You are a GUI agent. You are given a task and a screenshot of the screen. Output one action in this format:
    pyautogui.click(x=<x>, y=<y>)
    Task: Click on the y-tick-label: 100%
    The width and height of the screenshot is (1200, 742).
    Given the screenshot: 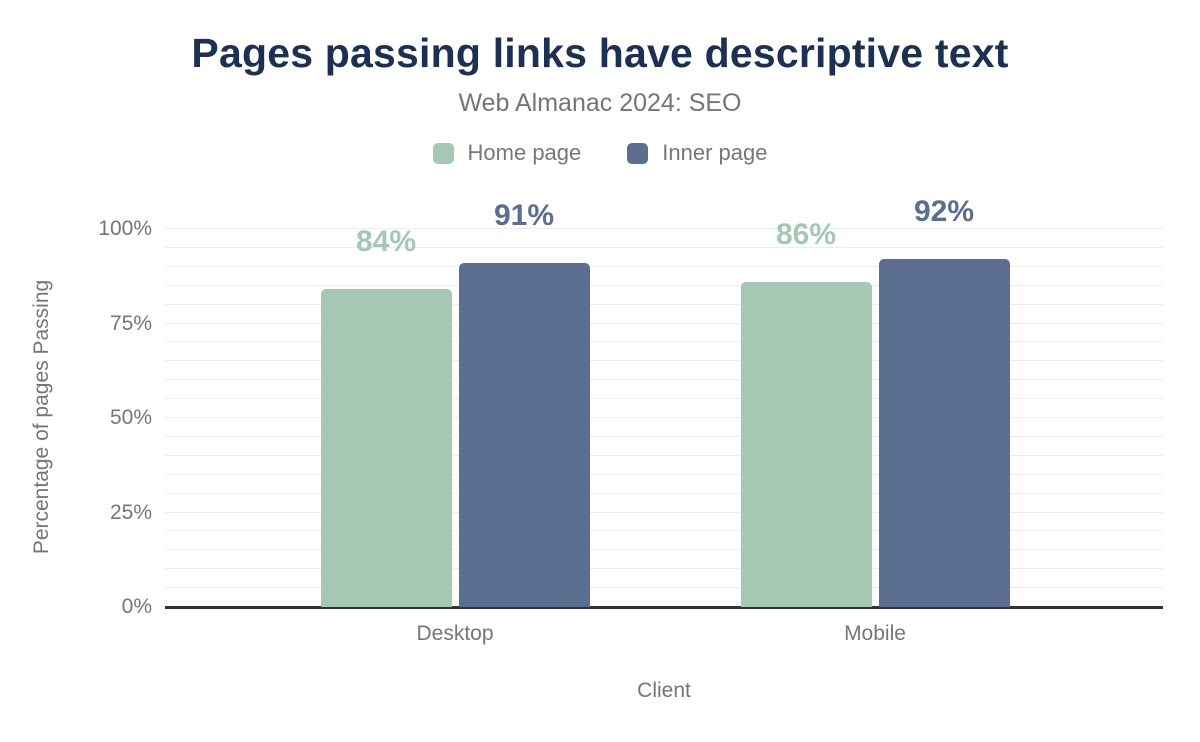 What is the action you would take?
    pyautogui.click(x=125, y=228)
    